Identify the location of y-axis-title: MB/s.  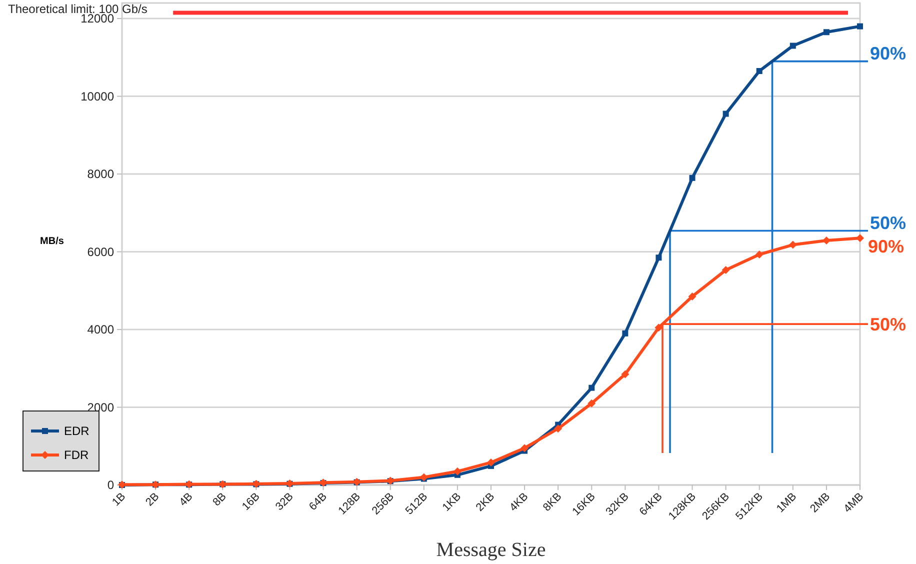
(52, 241).